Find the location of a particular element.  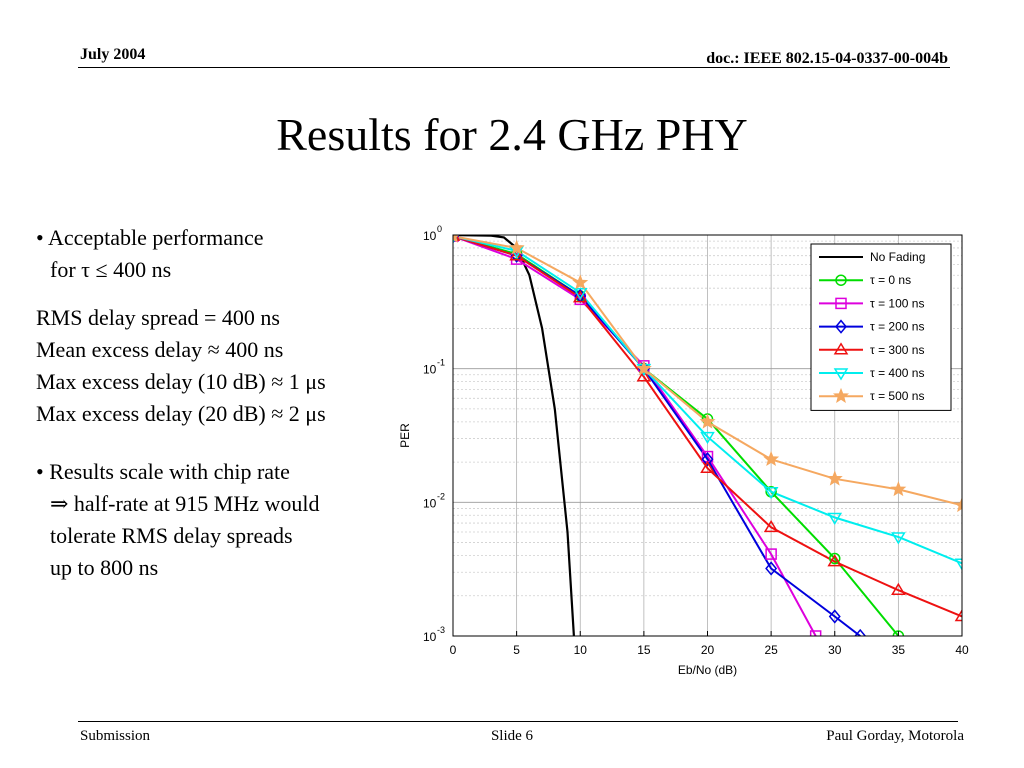

y-tick-exponent: -3 is located at coordinates (441, 630).